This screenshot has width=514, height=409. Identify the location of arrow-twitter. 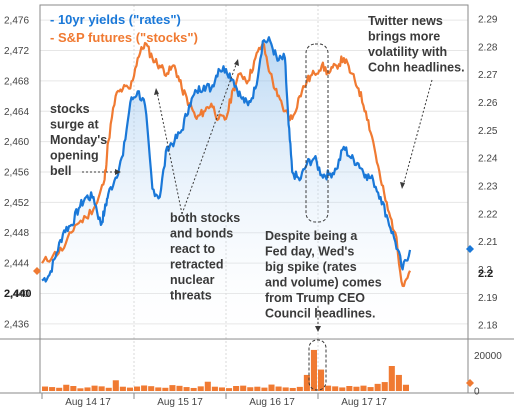
(417, 133).